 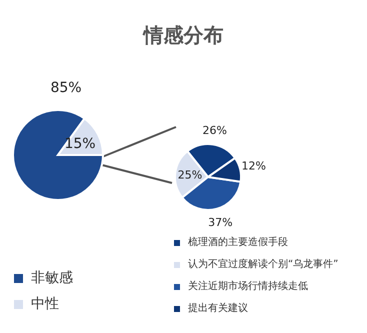 What do you see at coordinates (45, 304) in the screenshot?
I see `legend-label: 中性` at bounding box center [45, 304].